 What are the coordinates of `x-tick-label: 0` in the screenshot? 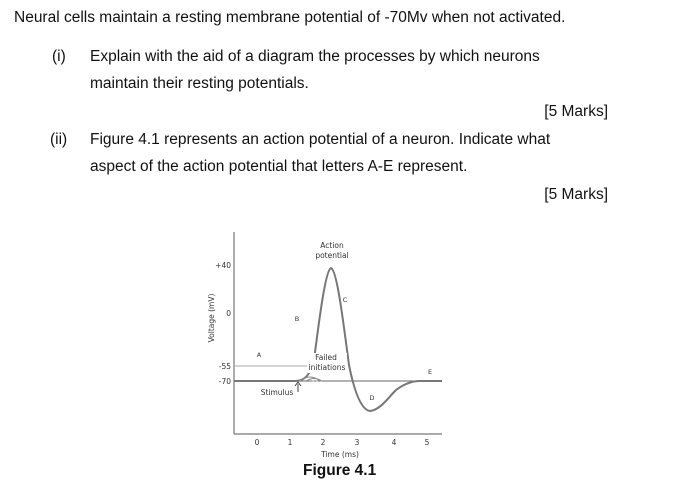 It's located at (257, 442).